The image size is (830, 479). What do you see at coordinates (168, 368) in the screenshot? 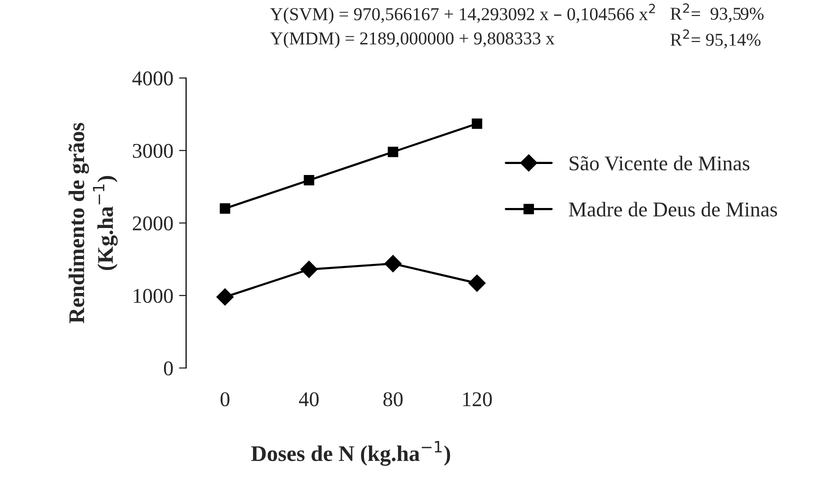
I see `y-tick-label: 0` at bounding box center [168, 368].